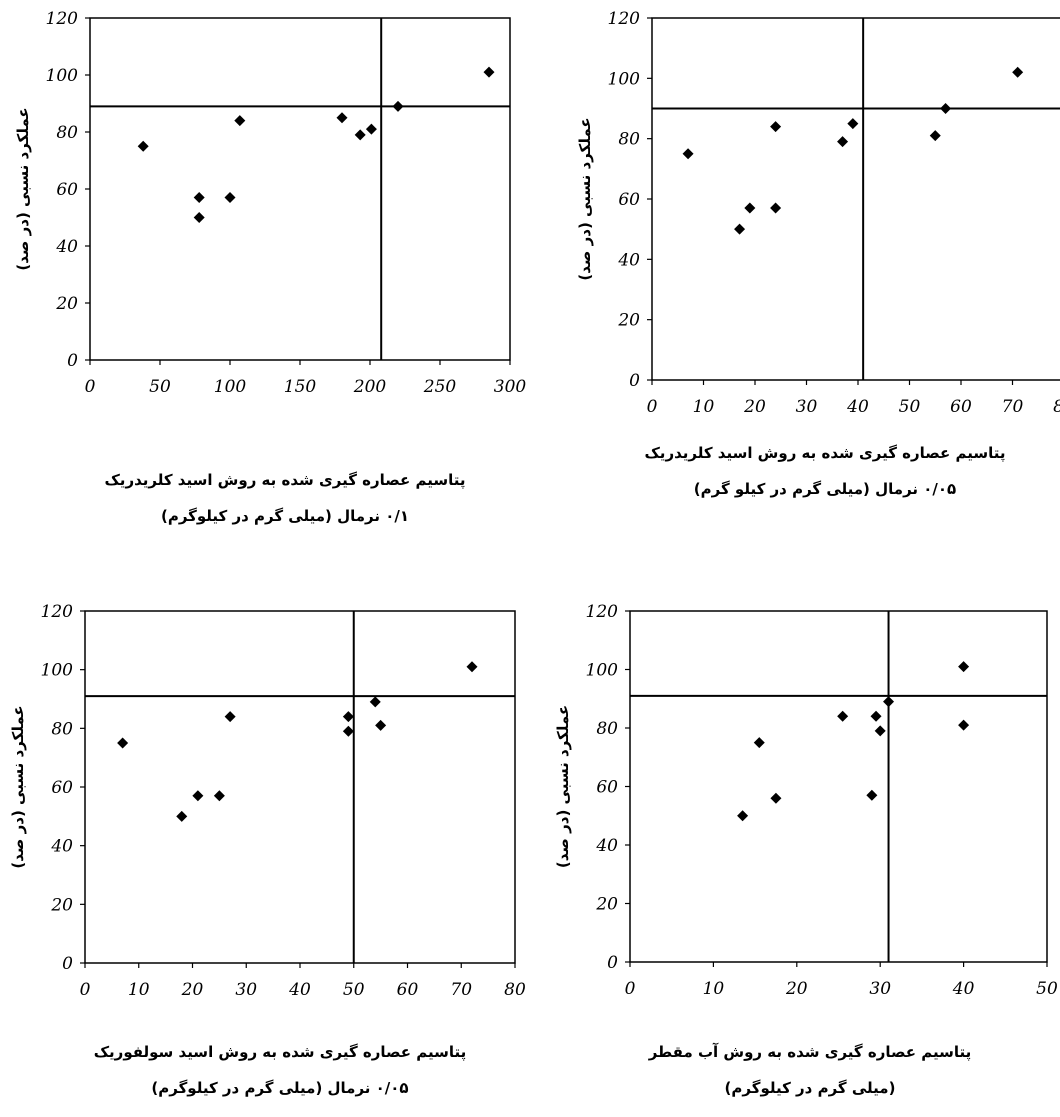  What do you see at coordinates (285, 516) in the screenshot?
I see `x-axis-label-line2: ۰/۱ نرمال (میلی گرم در کیلوگرم)` at bounding box center [285, 516].